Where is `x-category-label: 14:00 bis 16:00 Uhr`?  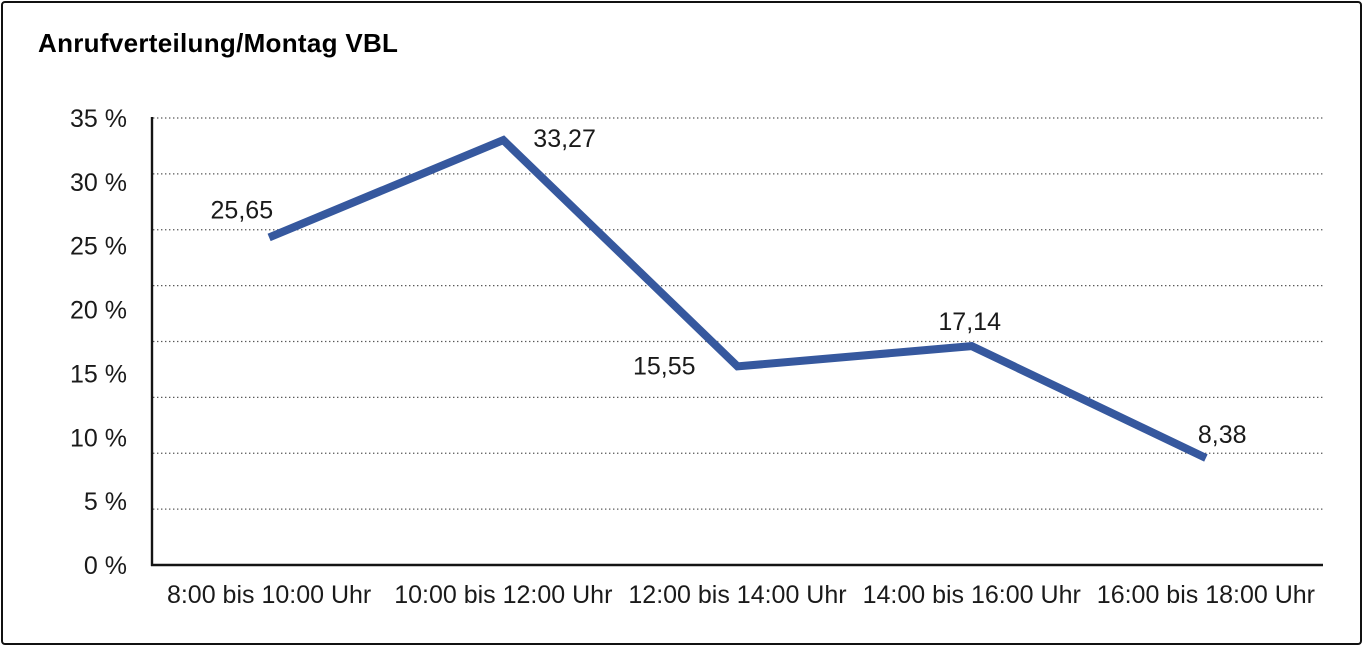
x-category-label: 14:00 bis 16:00 Uhr is located at coordinates (972, 595).